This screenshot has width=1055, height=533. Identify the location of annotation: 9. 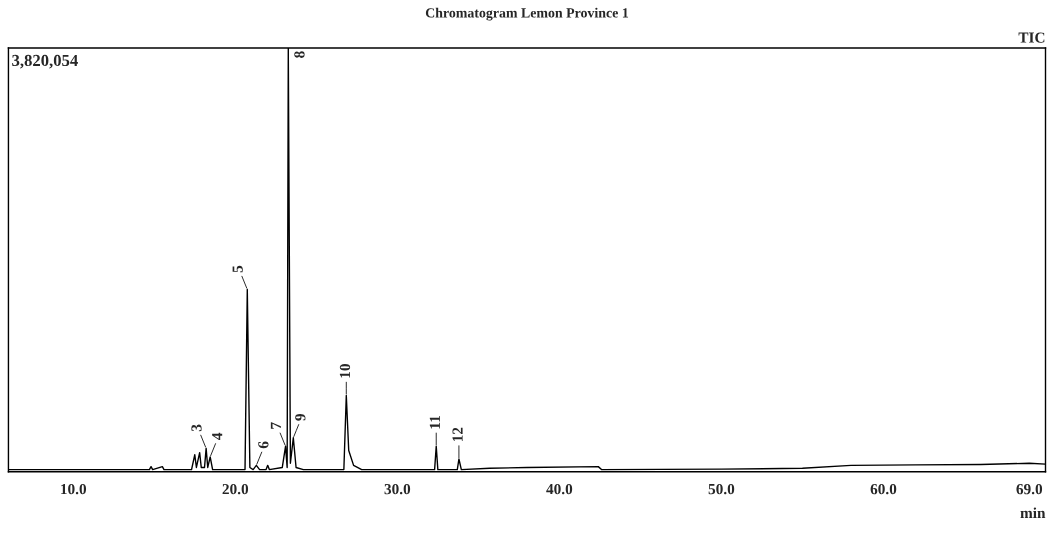
(300, 417).